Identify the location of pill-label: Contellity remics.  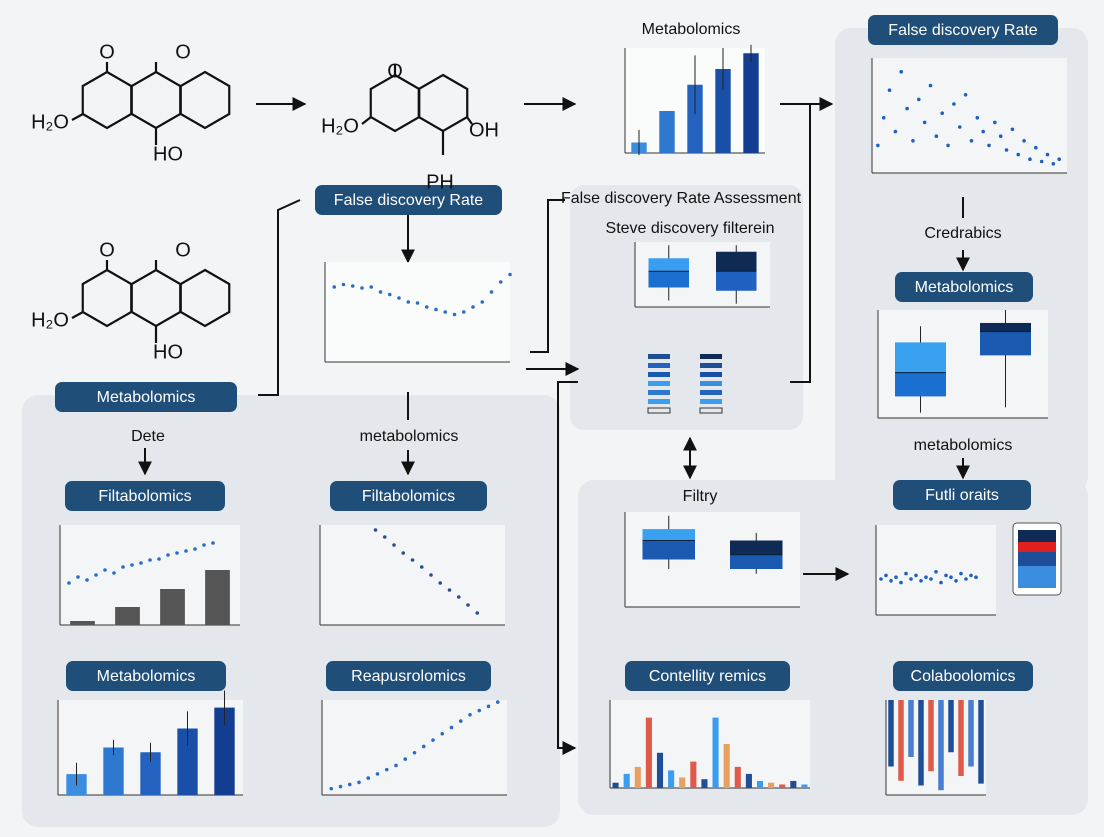
(707, 676).